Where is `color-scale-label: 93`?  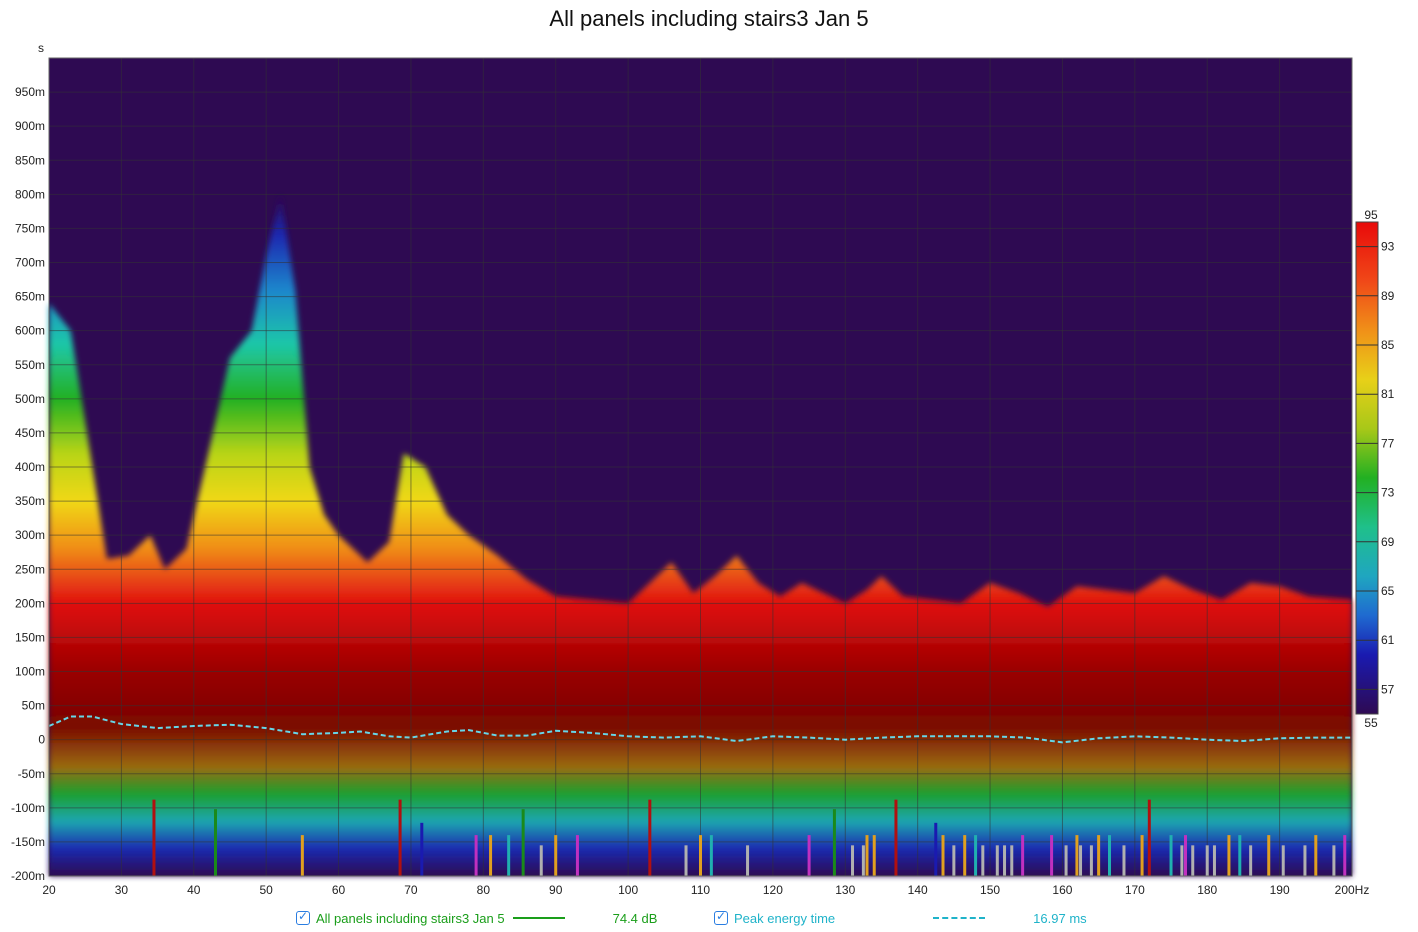 color-scale-label: 93 is located at coordinates (1388, 247).